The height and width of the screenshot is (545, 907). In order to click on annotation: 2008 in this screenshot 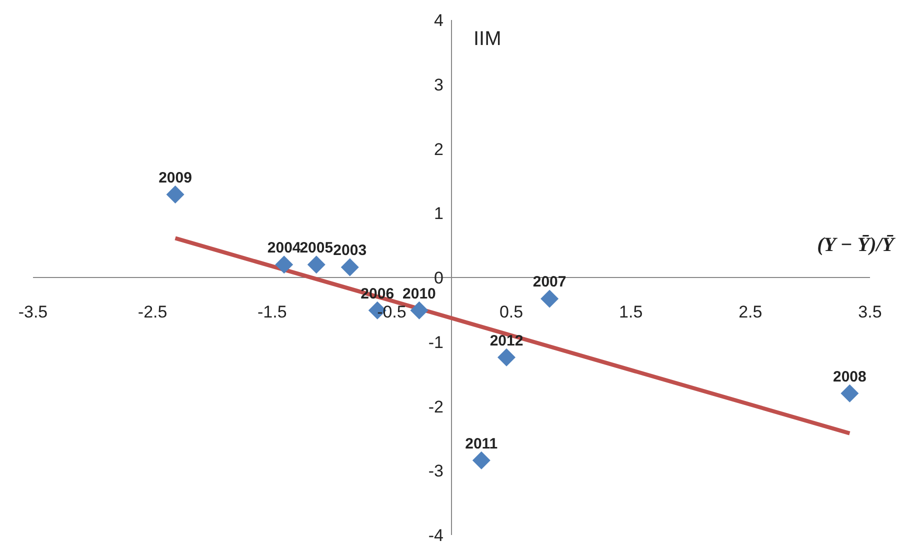, I will do `click(849, 377)`.